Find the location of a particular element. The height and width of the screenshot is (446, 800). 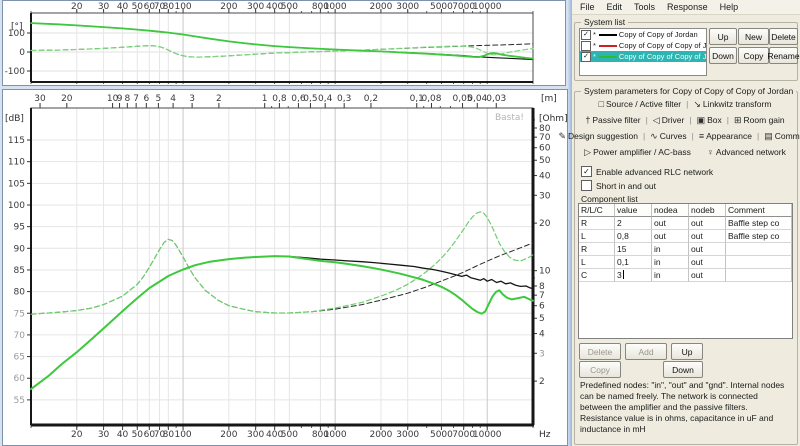

svg-text: 1000 is located at coordinates (335, 435).